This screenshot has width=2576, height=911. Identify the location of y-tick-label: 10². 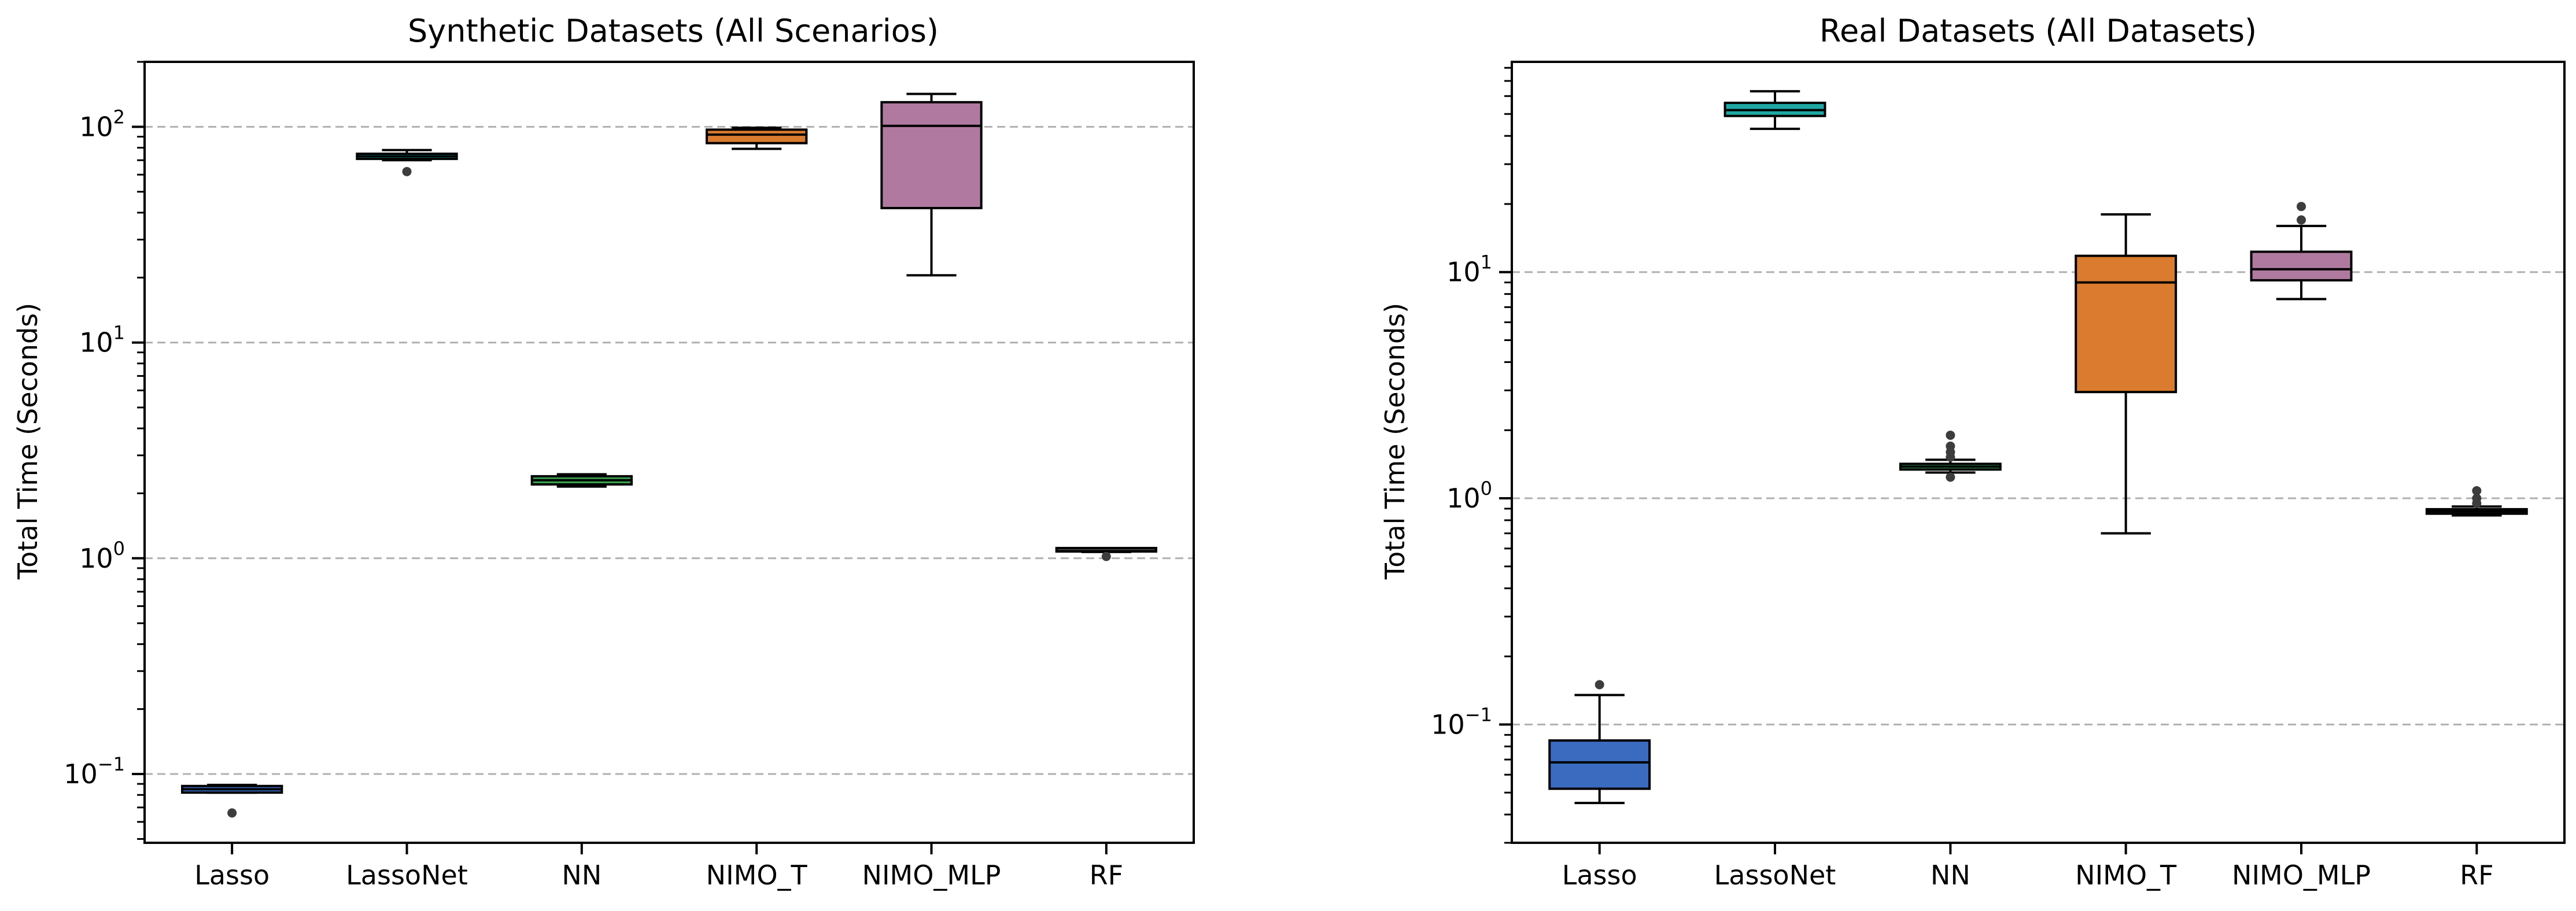
(102, 124).